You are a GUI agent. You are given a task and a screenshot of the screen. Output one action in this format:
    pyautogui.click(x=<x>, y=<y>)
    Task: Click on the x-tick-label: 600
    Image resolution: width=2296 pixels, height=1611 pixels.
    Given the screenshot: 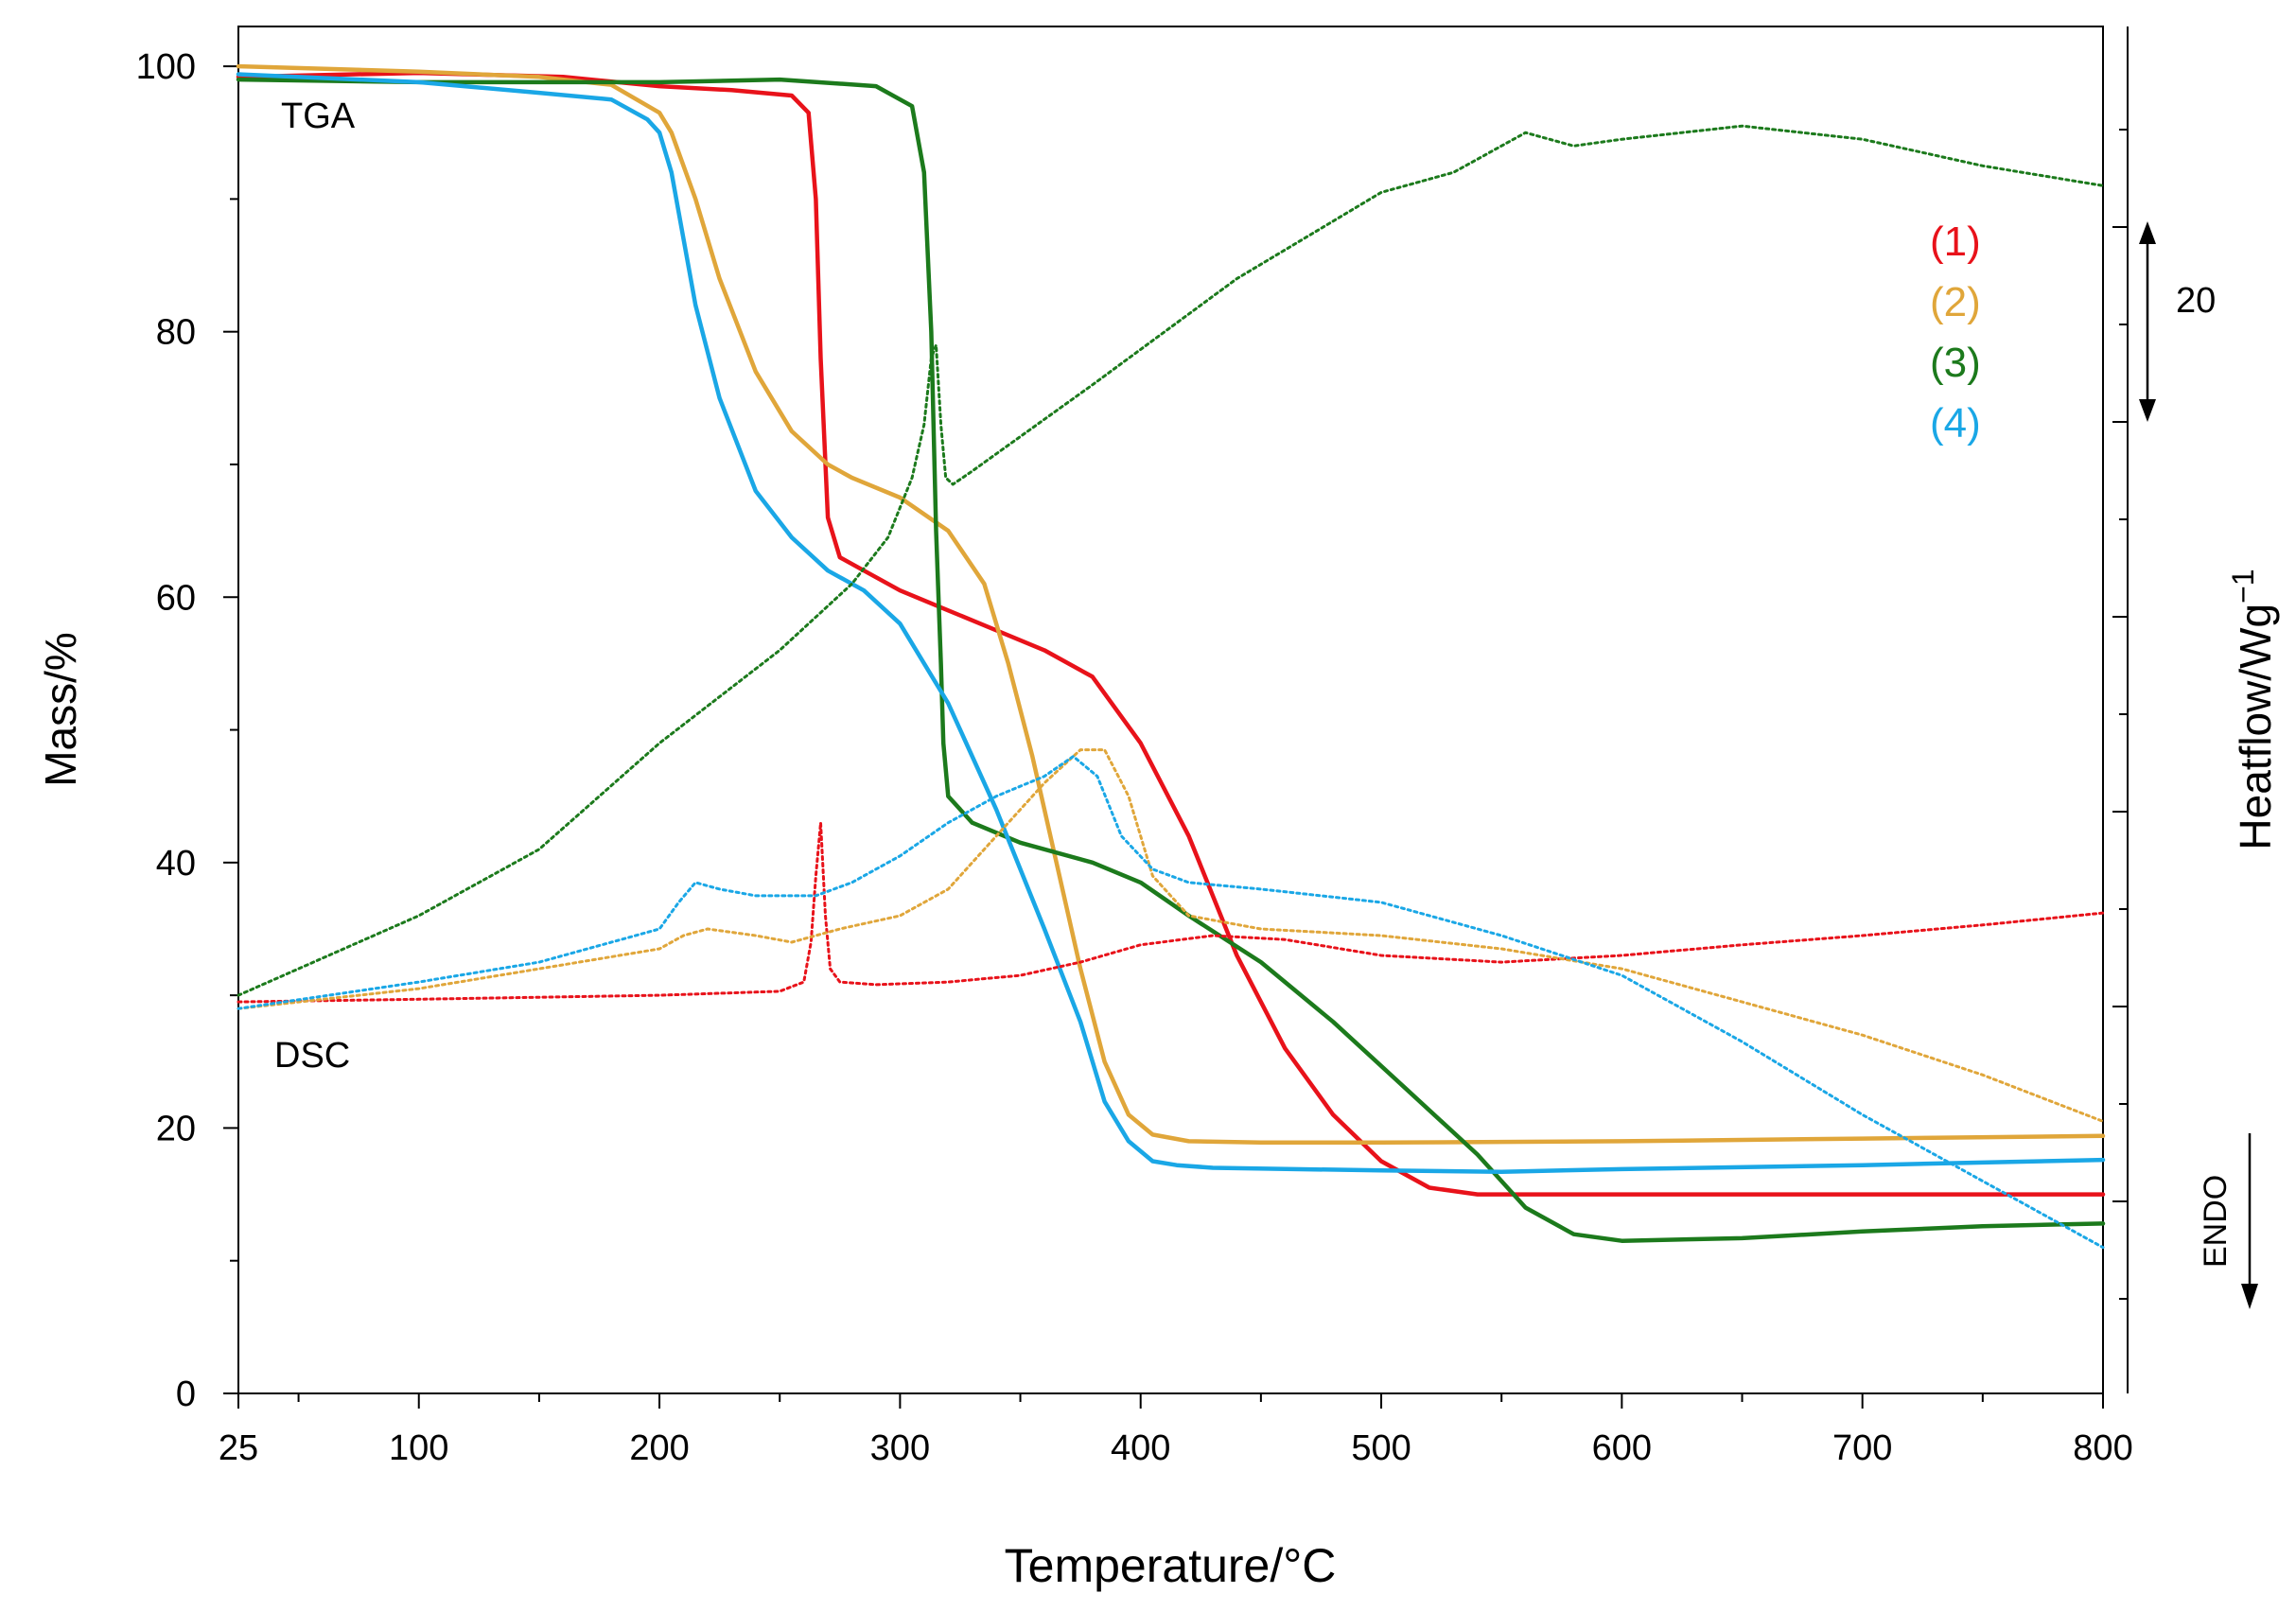 What is the action you would take?
    pyautogui.click(x=1622, y=1448)
    